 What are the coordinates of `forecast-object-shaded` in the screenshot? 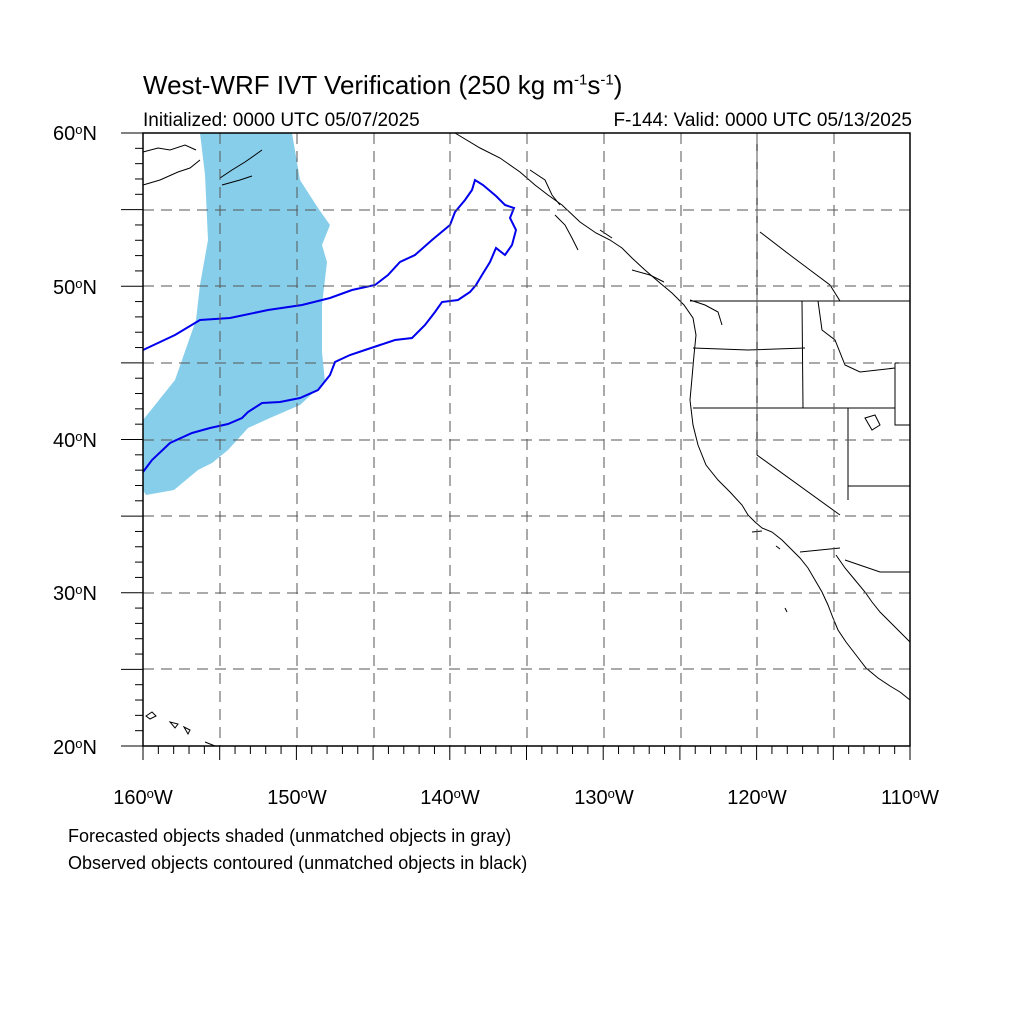 It's located at (236, 314).